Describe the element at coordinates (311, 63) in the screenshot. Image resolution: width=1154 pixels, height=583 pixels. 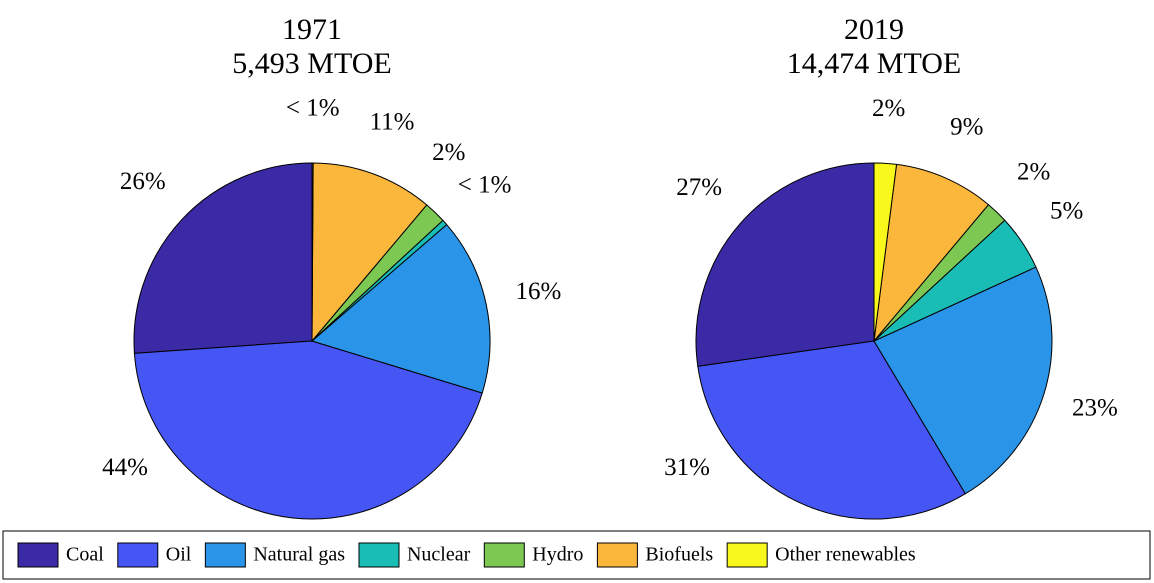
I see `chart-subtitle: 5,493 MTOE` at that location.